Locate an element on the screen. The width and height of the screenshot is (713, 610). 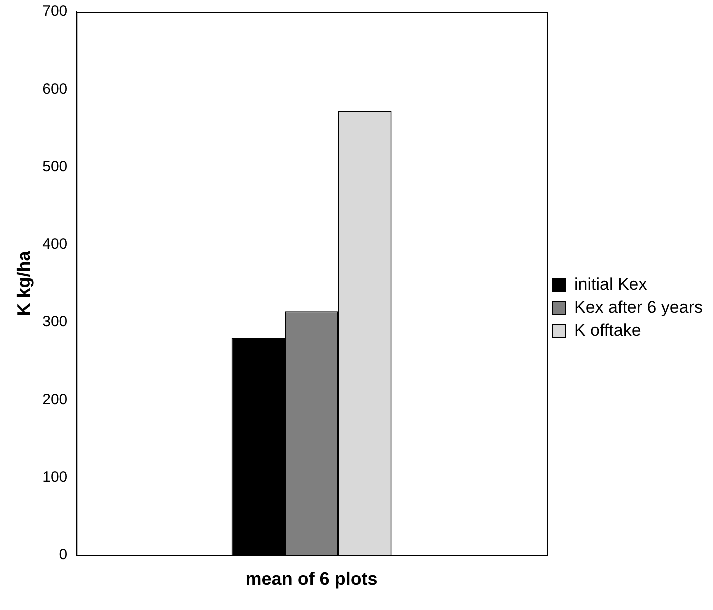
x-tick-label: mean of 6 plots is located at coordinates (312, 579).